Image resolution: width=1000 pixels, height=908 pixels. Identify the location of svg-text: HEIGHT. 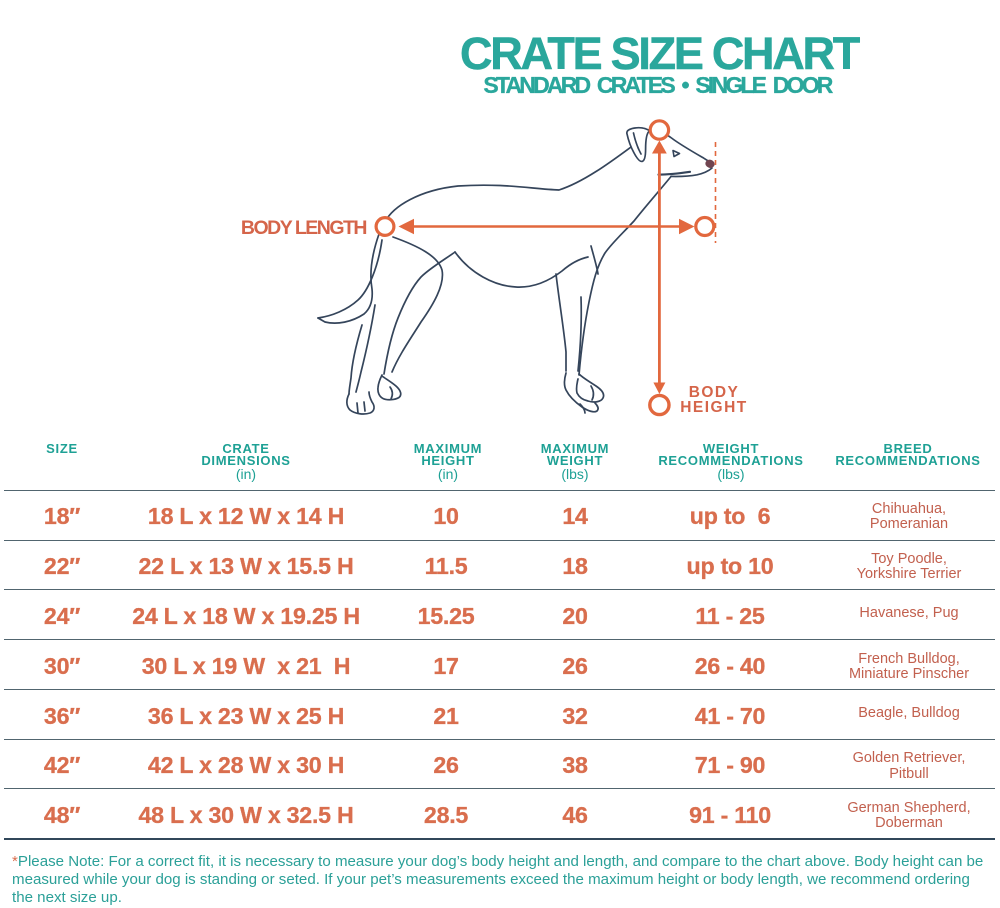
(714, 407).